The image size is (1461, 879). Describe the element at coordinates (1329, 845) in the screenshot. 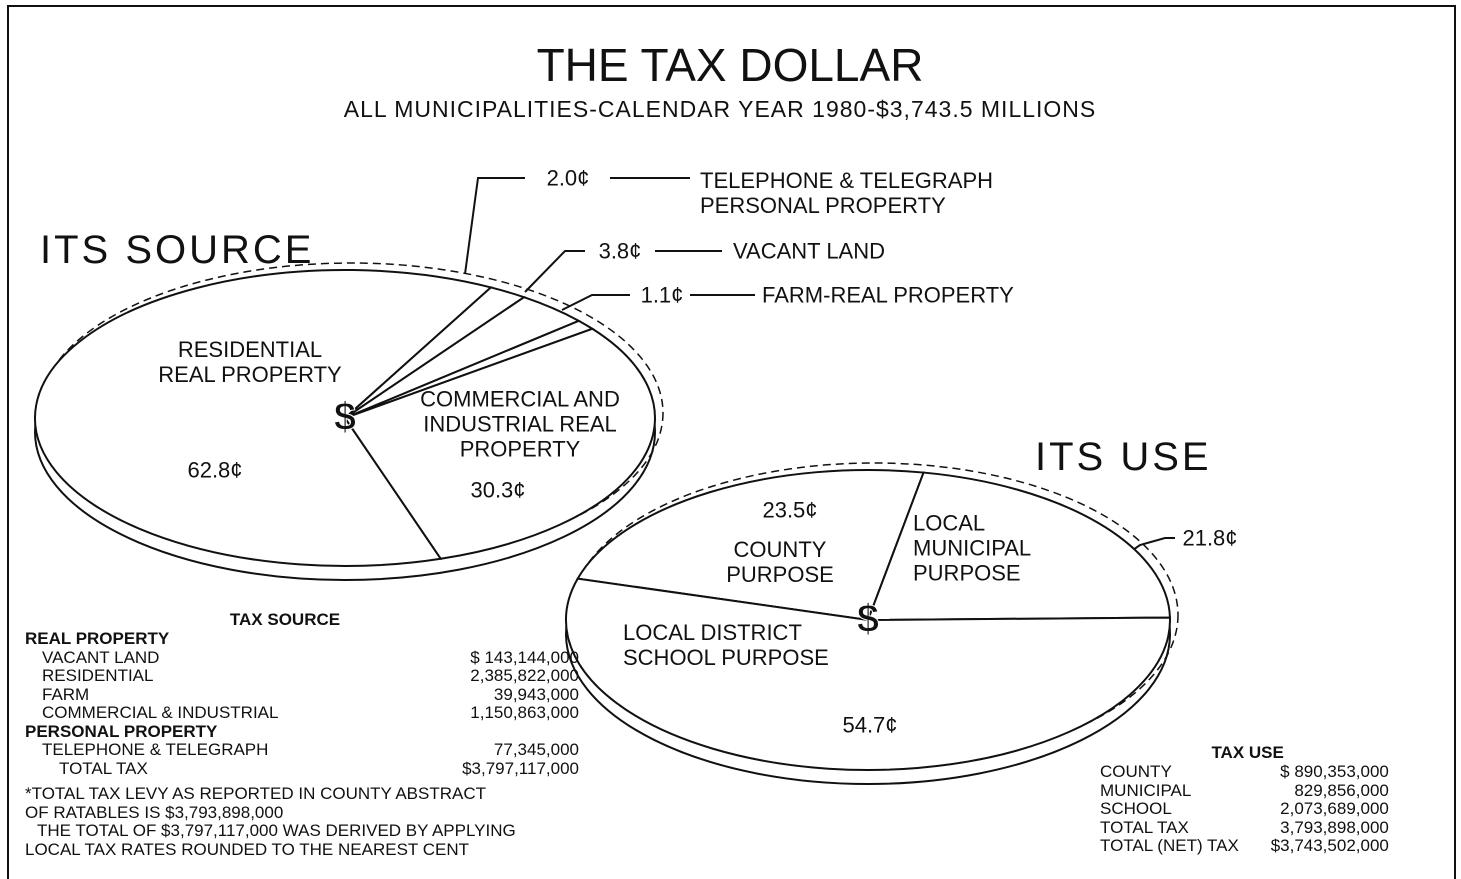

I see `row-value: $3,743,502,000` at that location.